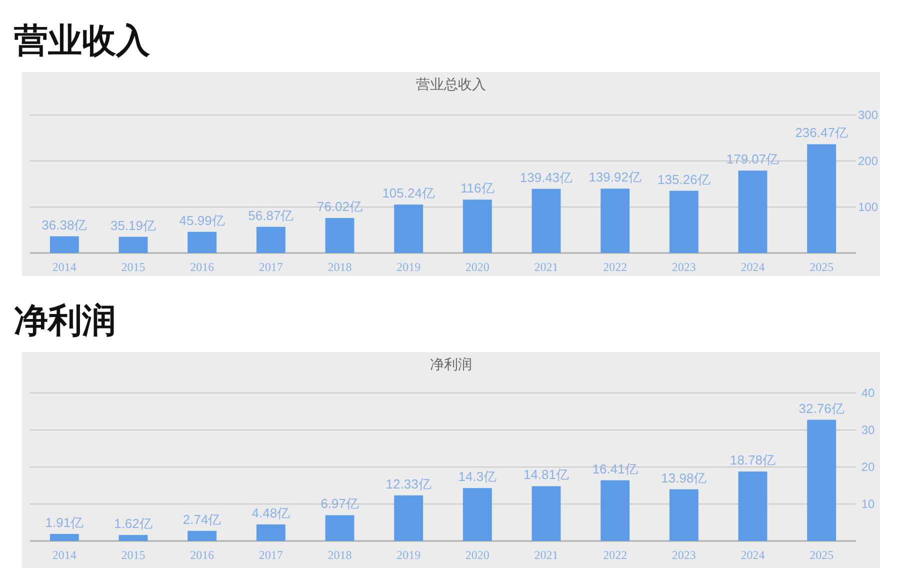 This screenshot has width=900, height=585. I want to click on data-label: 139.43亿, so click(546, 177).